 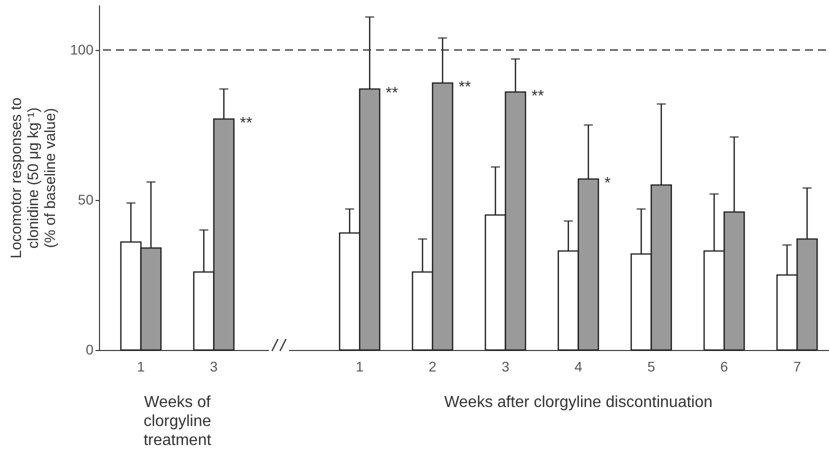 What do you see at coordinates (724, 366) in the screenshot?
I see `x-tick-label: 6` at bounding box center [724, 366].